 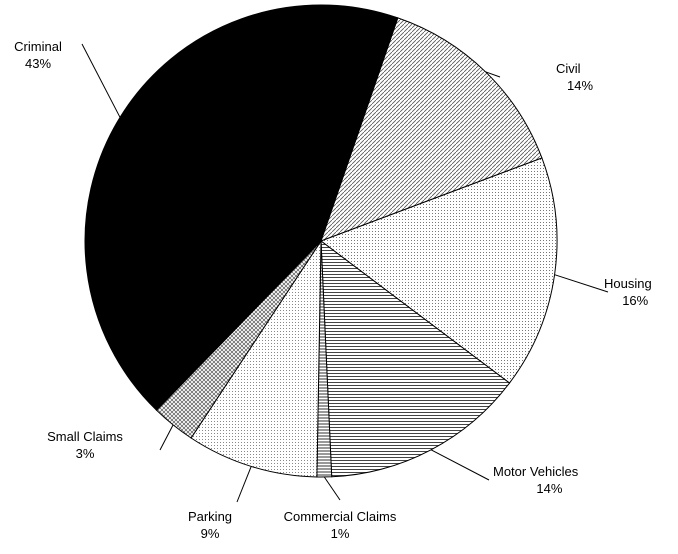 What do you see at coordinates (85, 436) in the screenshot?
I see `slice-label-category: Small Claims` at bounding box center [85, 436].